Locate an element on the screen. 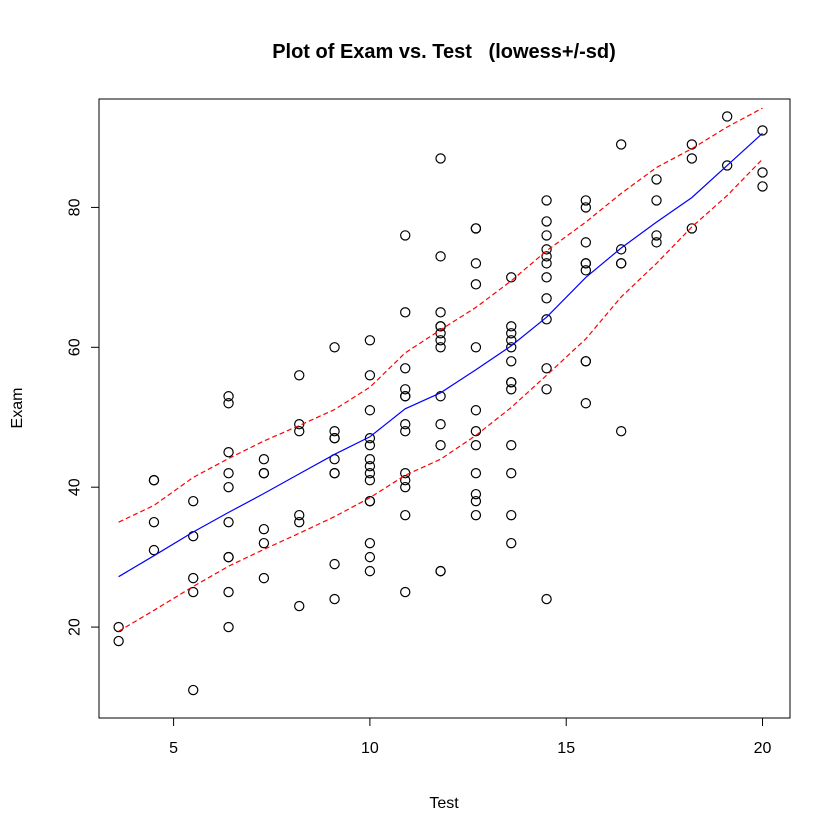 Image resolution: width=840 pixels, height=840 pixels. x-tick-label: 20 is located at coordinates (763, 748).